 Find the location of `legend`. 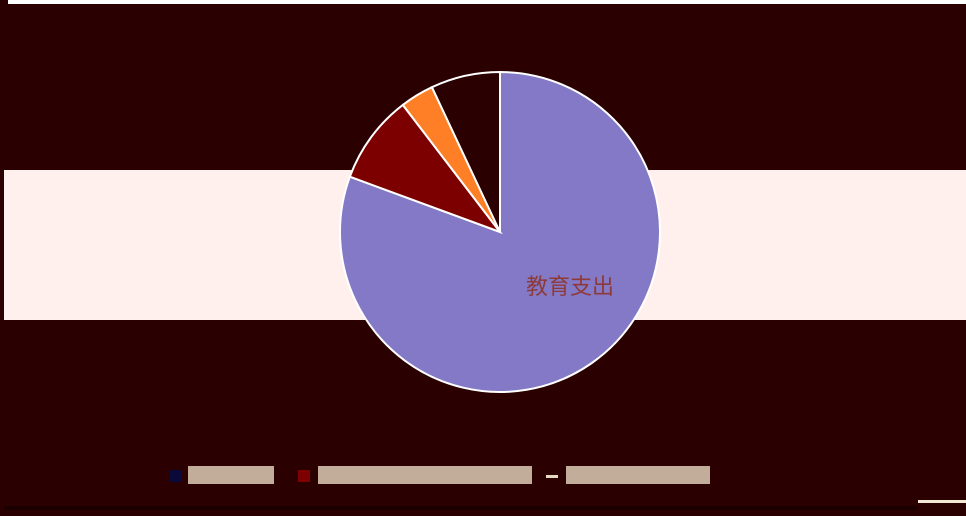

legend is located at coordinates (450, 477).